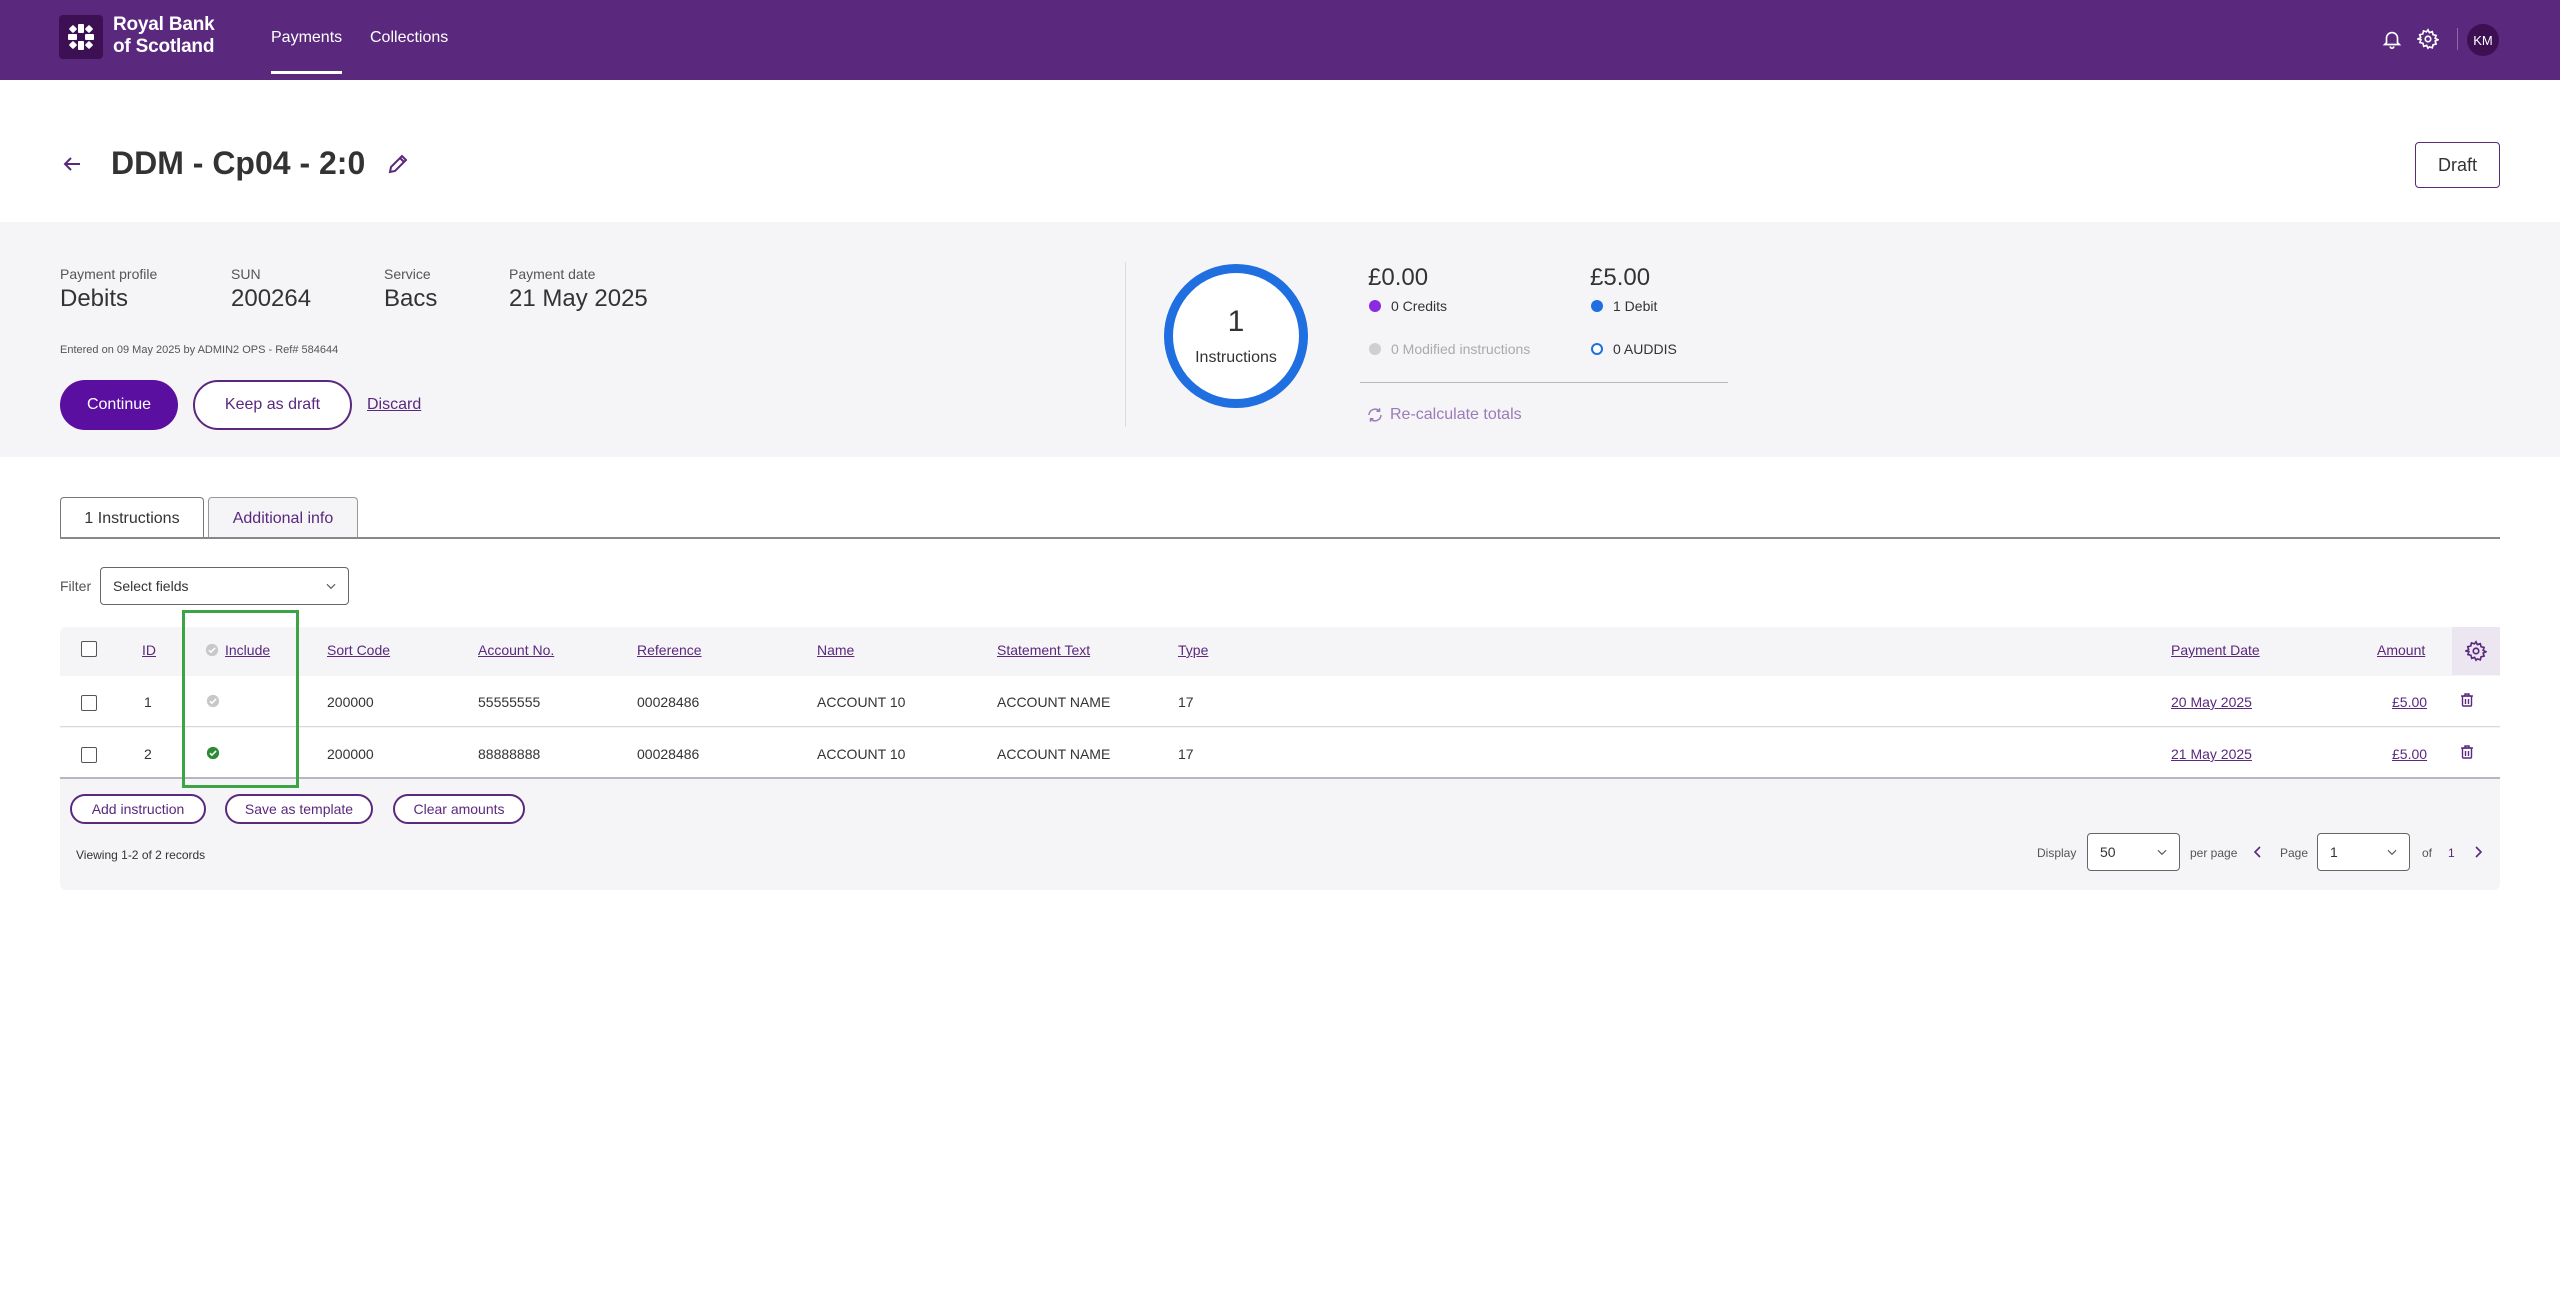 Image resolution: width=2560 pixels, height=1304 pixels. Describe the element at coordinates (668, 702) in the screenshot. I see `row-1-reference: 00028486` at that location.